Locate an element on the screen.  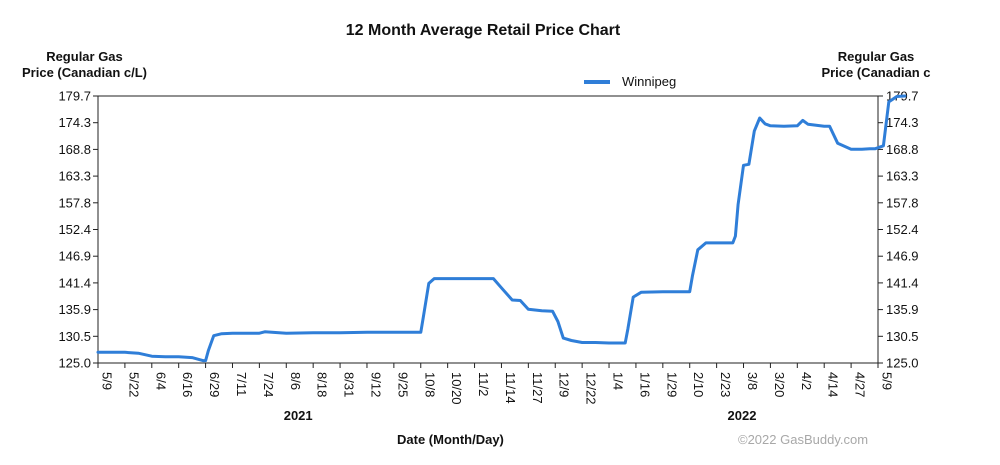
y-tick-label-left: 152.4 is located at coordinates (74, 229).